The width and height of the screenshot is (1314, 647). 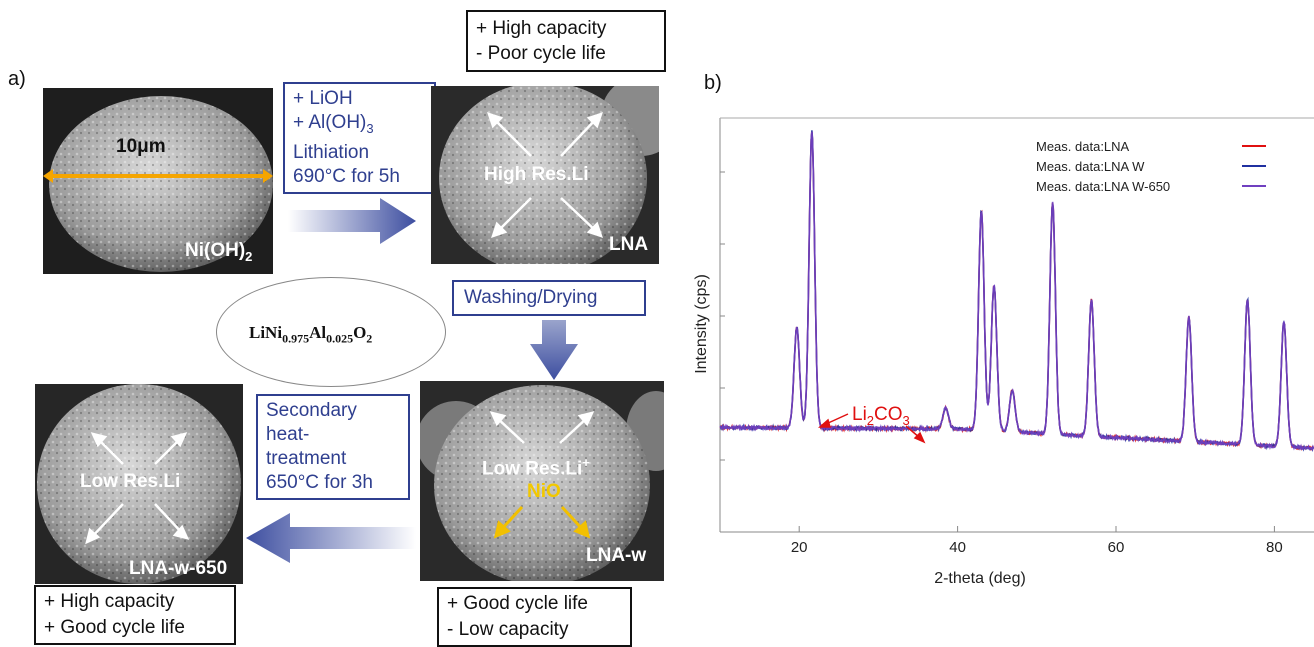 What do you see at coordinates (544, 491) in the screenshot?
I see `nio-label: NiO` at bounding box center [544, 491].